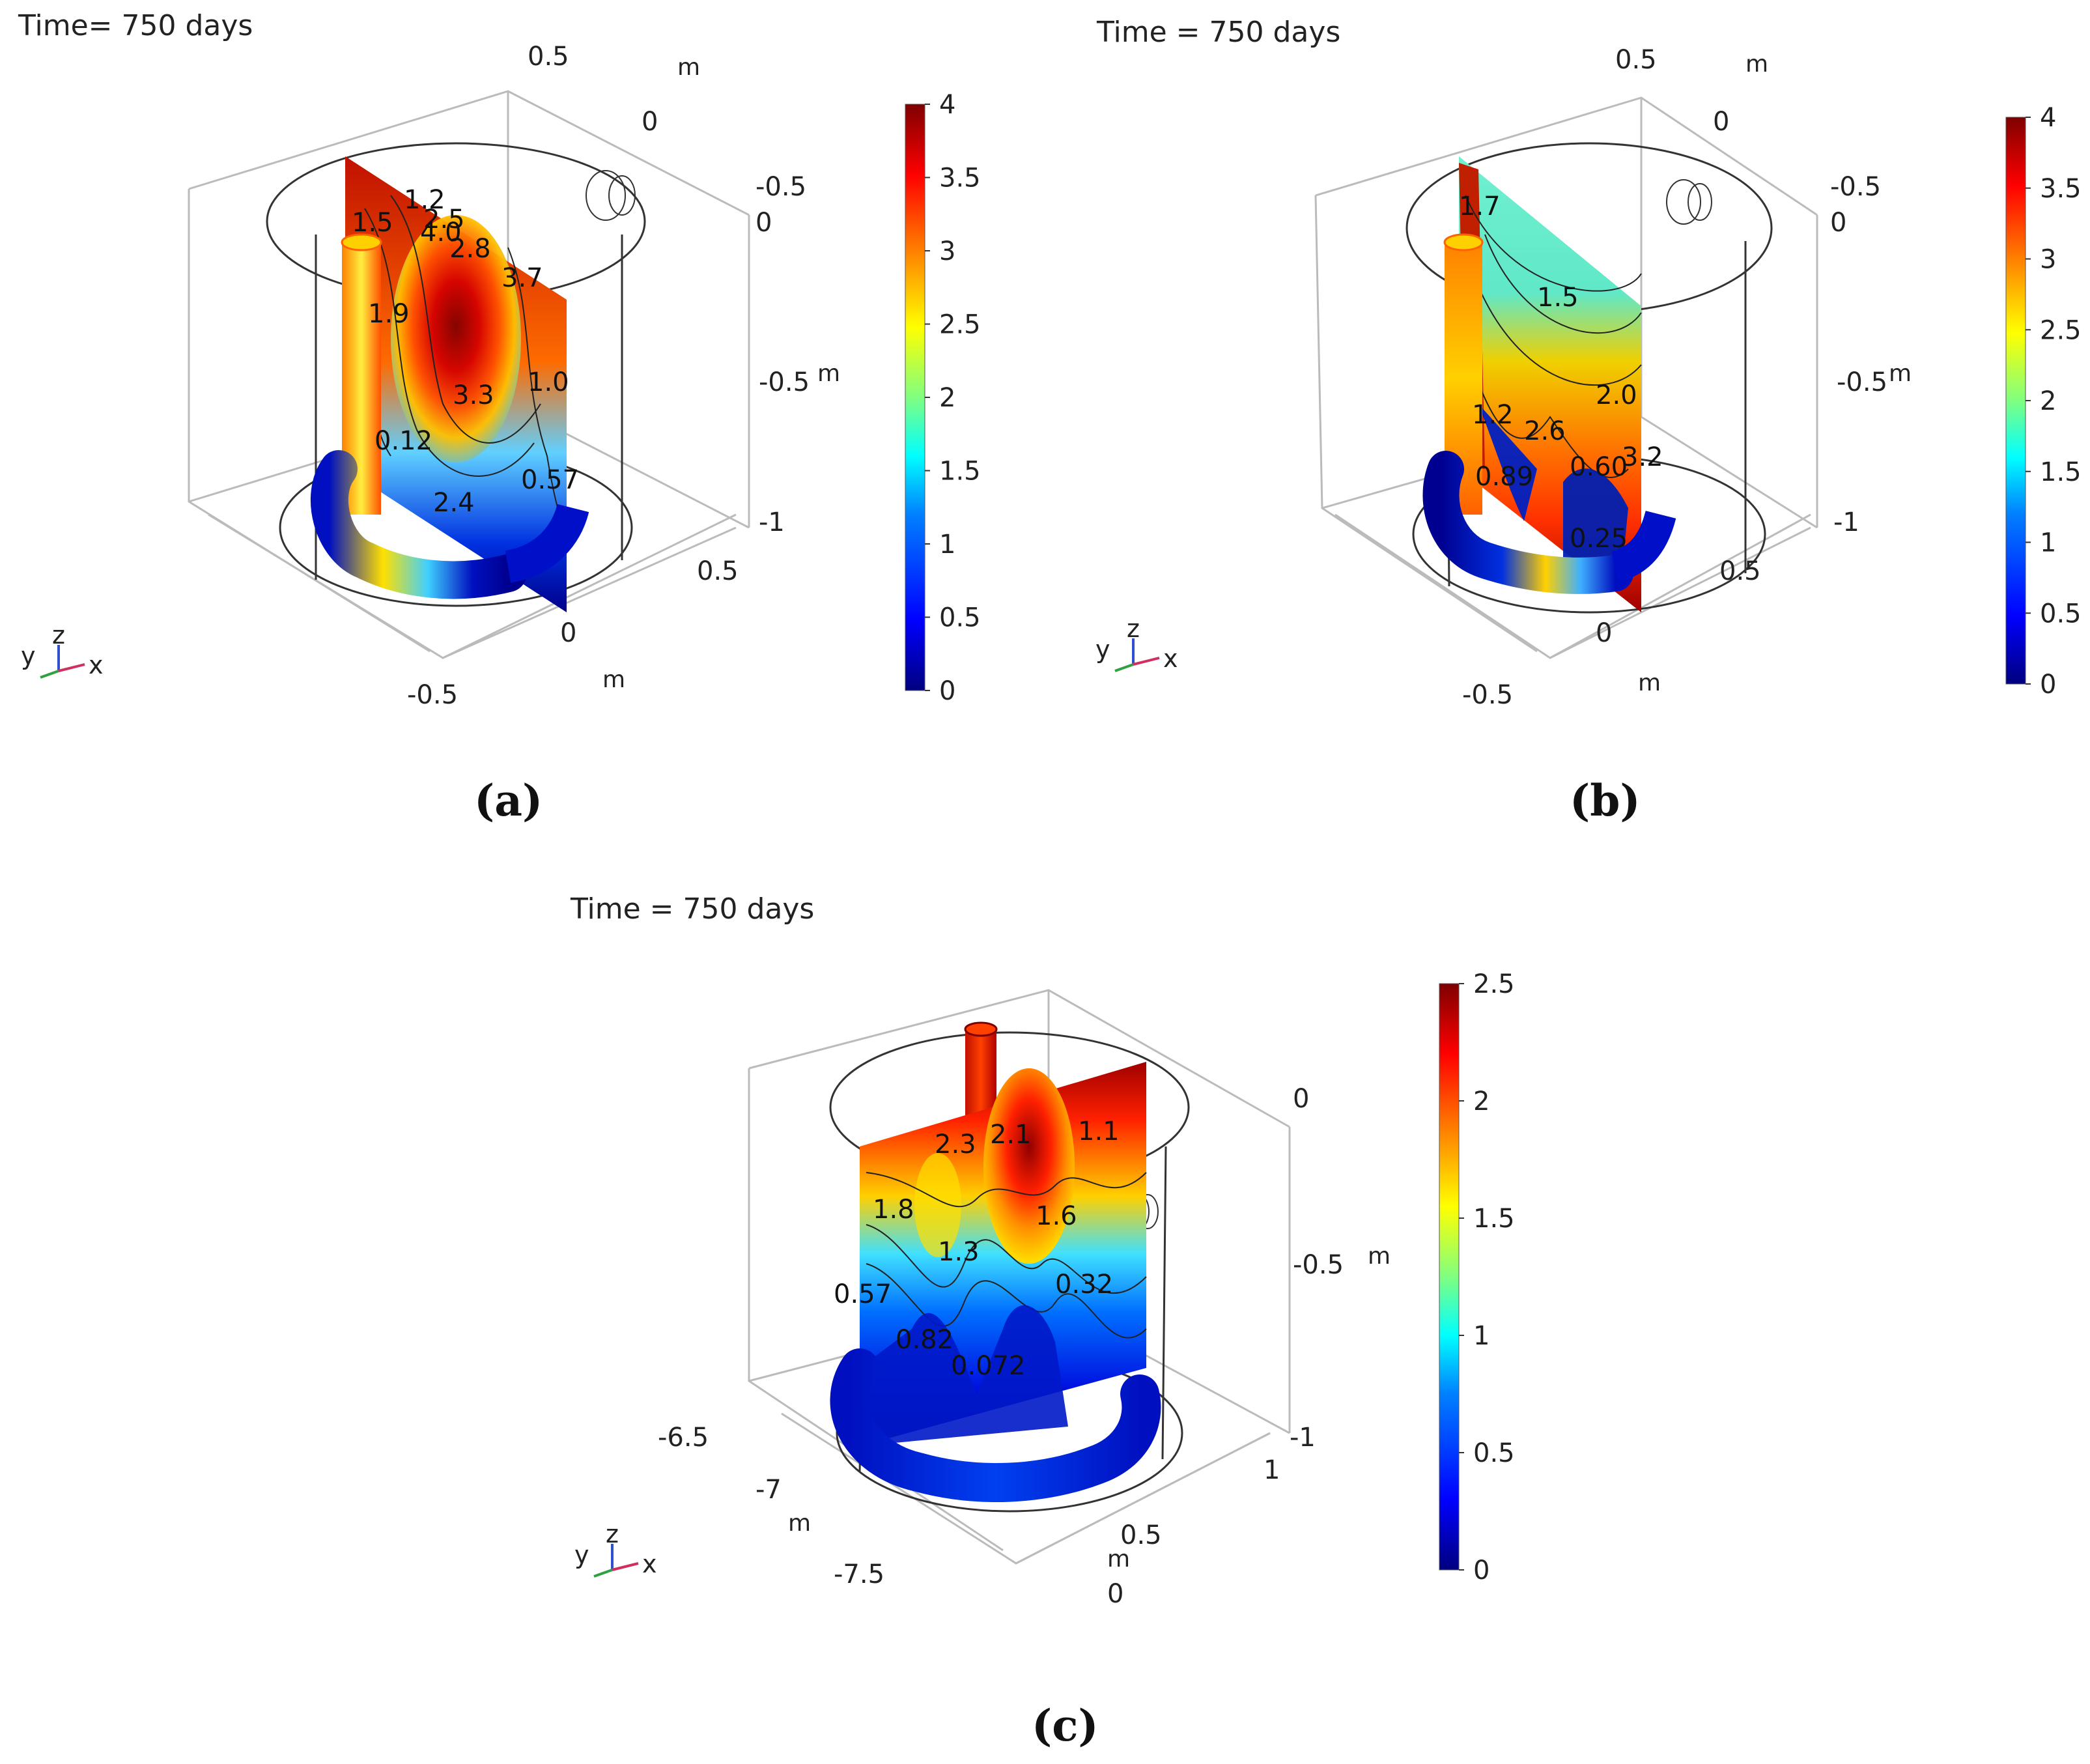 The image size is (2090, 1764). Describe the element at coordinates (474, 395) in the screenshot. I see `contour-label: 3.3` at that location.